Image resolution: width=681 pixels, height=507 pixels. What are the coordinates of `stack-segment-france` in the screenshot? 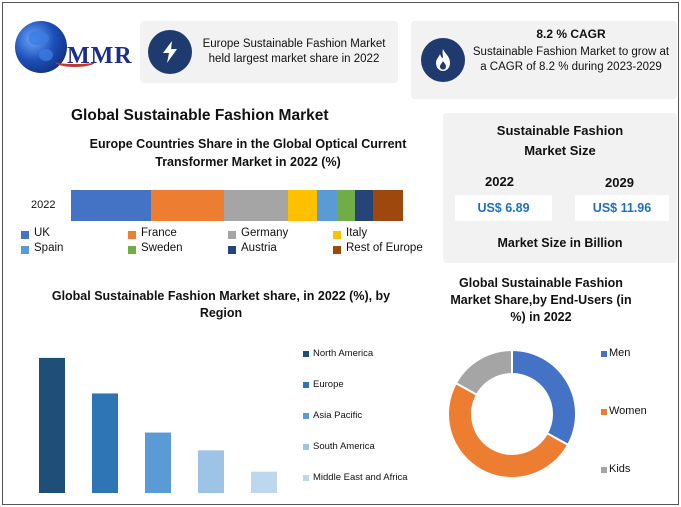 It's located at (187, 205).